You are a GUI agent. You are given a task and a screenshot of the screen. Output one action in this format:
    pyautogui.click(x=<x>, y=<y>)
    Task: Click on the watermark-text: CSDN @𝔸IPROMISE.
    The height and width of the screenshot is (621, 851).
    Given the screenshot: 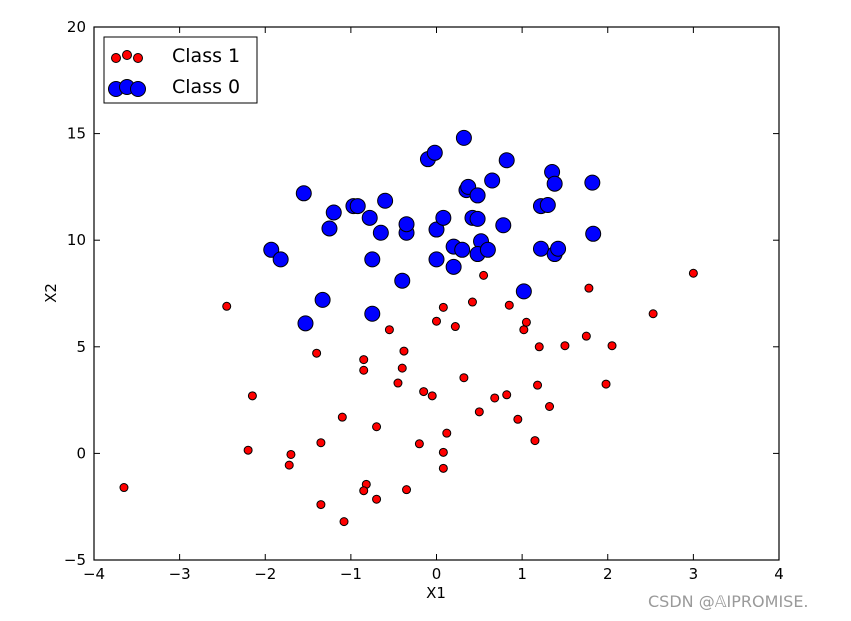 What is the action you would take?
    pyautogui.click(x=728, y=601)
    